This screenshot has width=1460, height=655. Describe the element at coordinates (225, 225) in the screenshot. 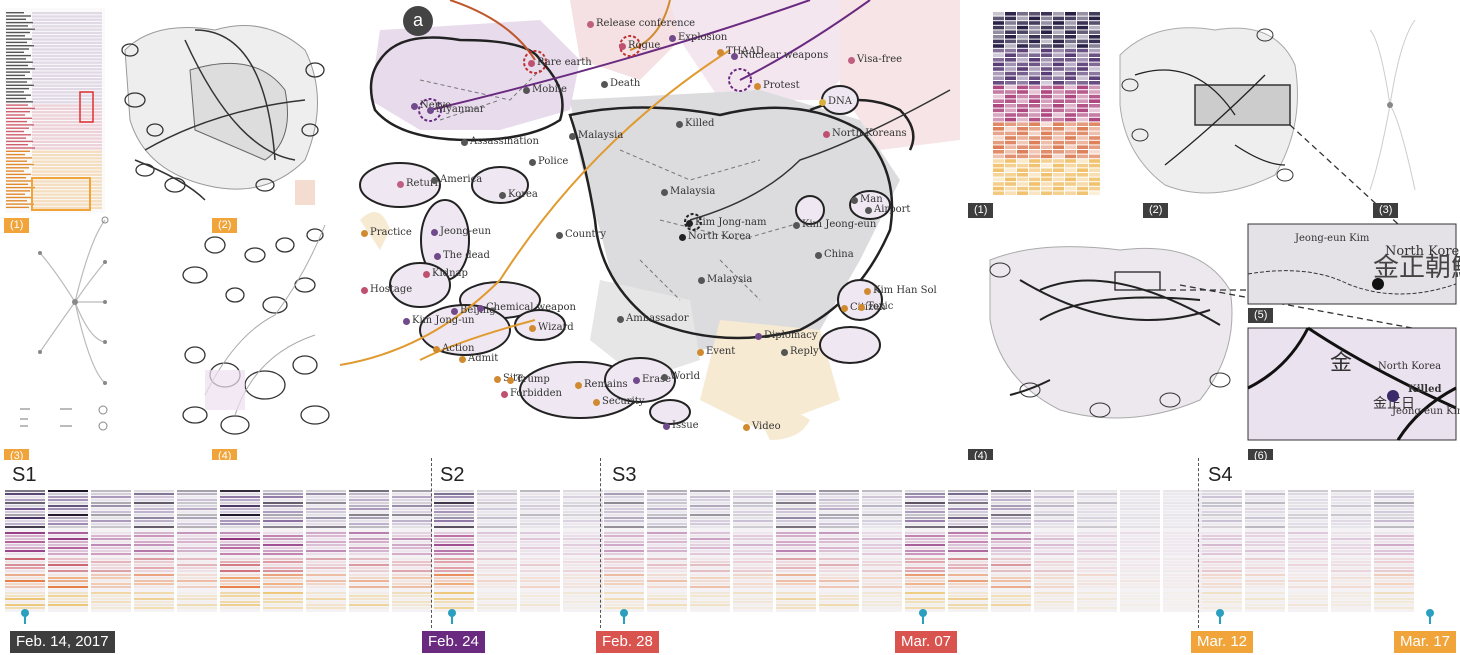

I see `left-label-2: (2)` at that location.